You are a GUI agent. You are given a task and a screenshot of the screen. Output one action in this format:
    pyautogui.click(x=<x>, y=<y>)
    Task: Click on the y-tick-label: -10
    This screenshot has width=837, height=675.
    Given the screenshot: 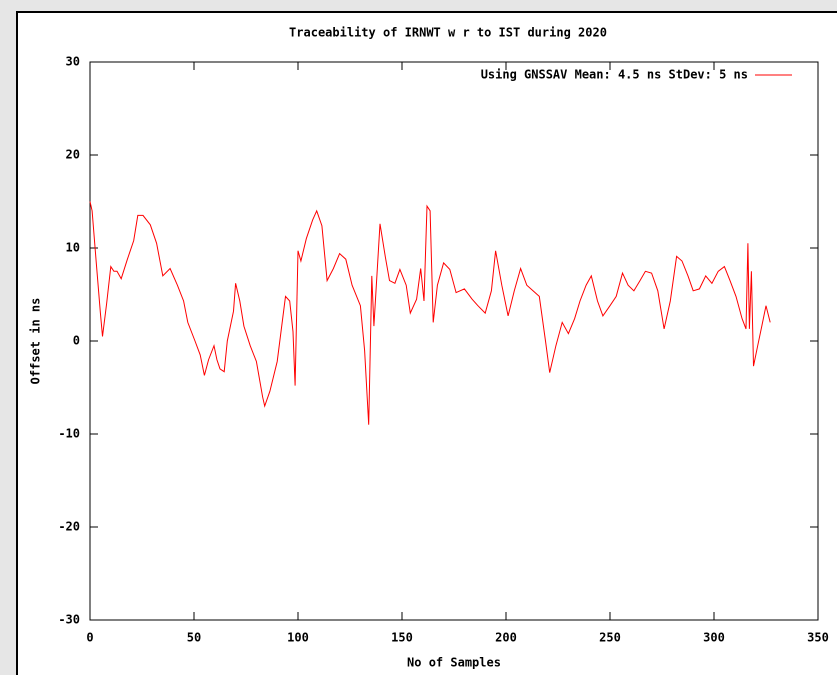 What is the action you would take?
    pyautogui.click(x=69, y=434)
    